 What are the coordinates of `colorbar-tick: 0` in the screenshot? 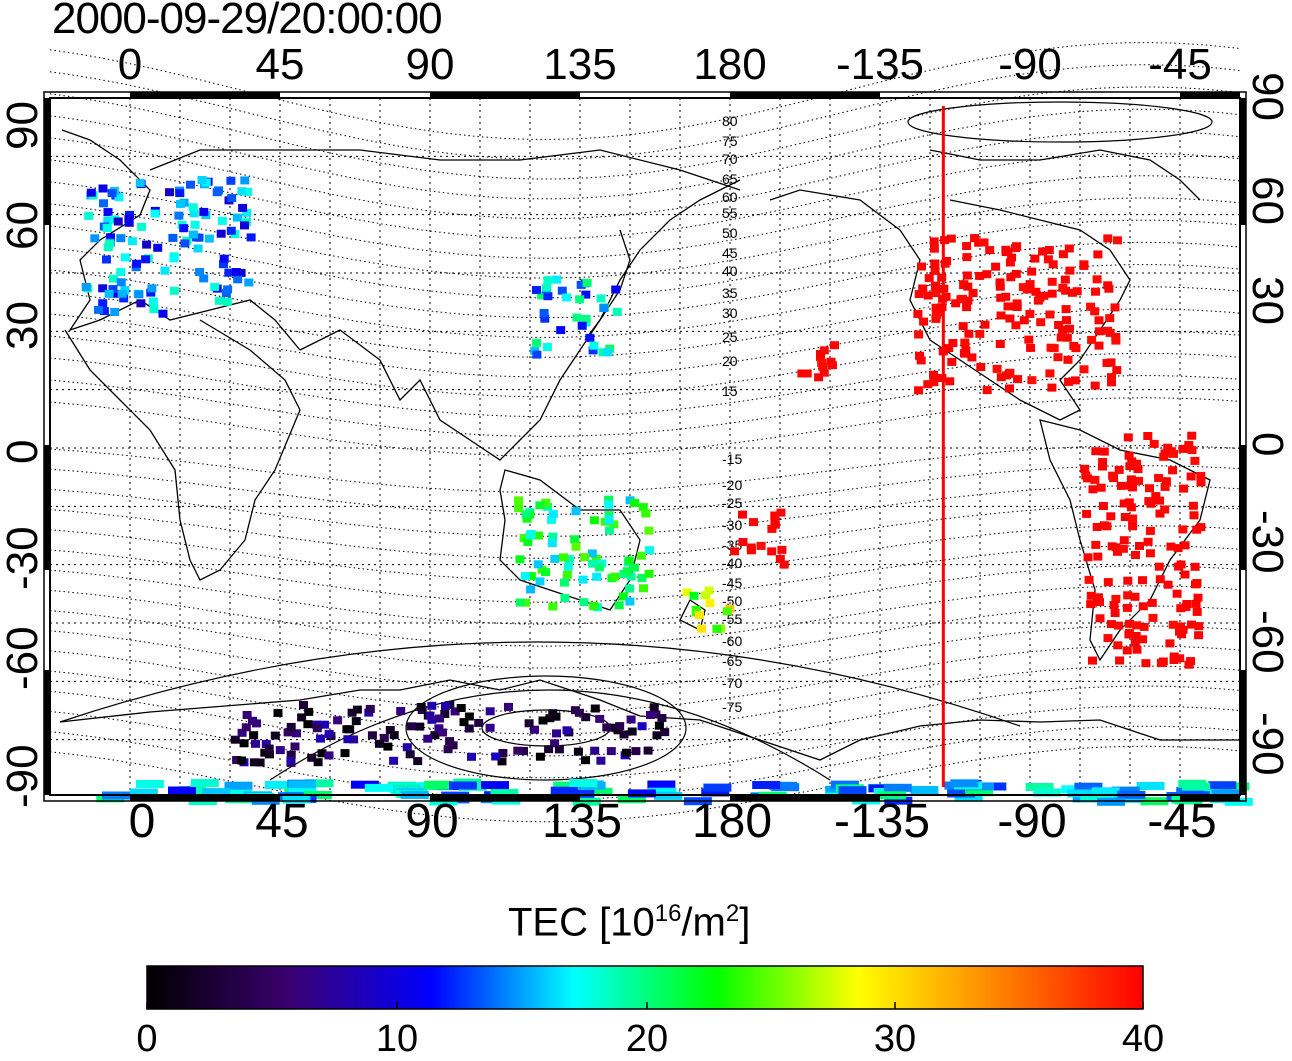 It's located at (147, 1039).